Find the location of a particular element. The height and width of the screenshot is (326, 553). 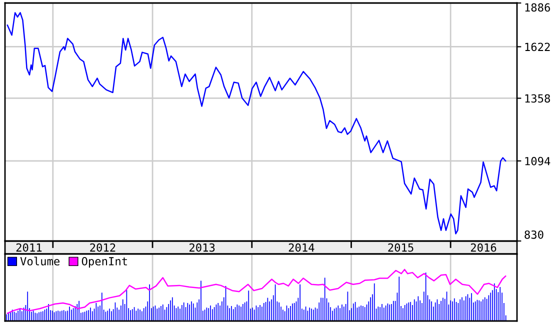

y-tick-label: 830 is located at coordinates (534, 234).